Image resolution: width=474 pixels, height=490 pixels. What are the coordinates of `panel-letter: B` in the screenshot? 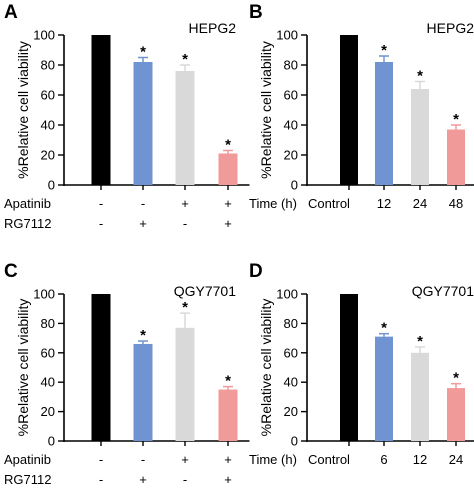 It's located at (256, 12).